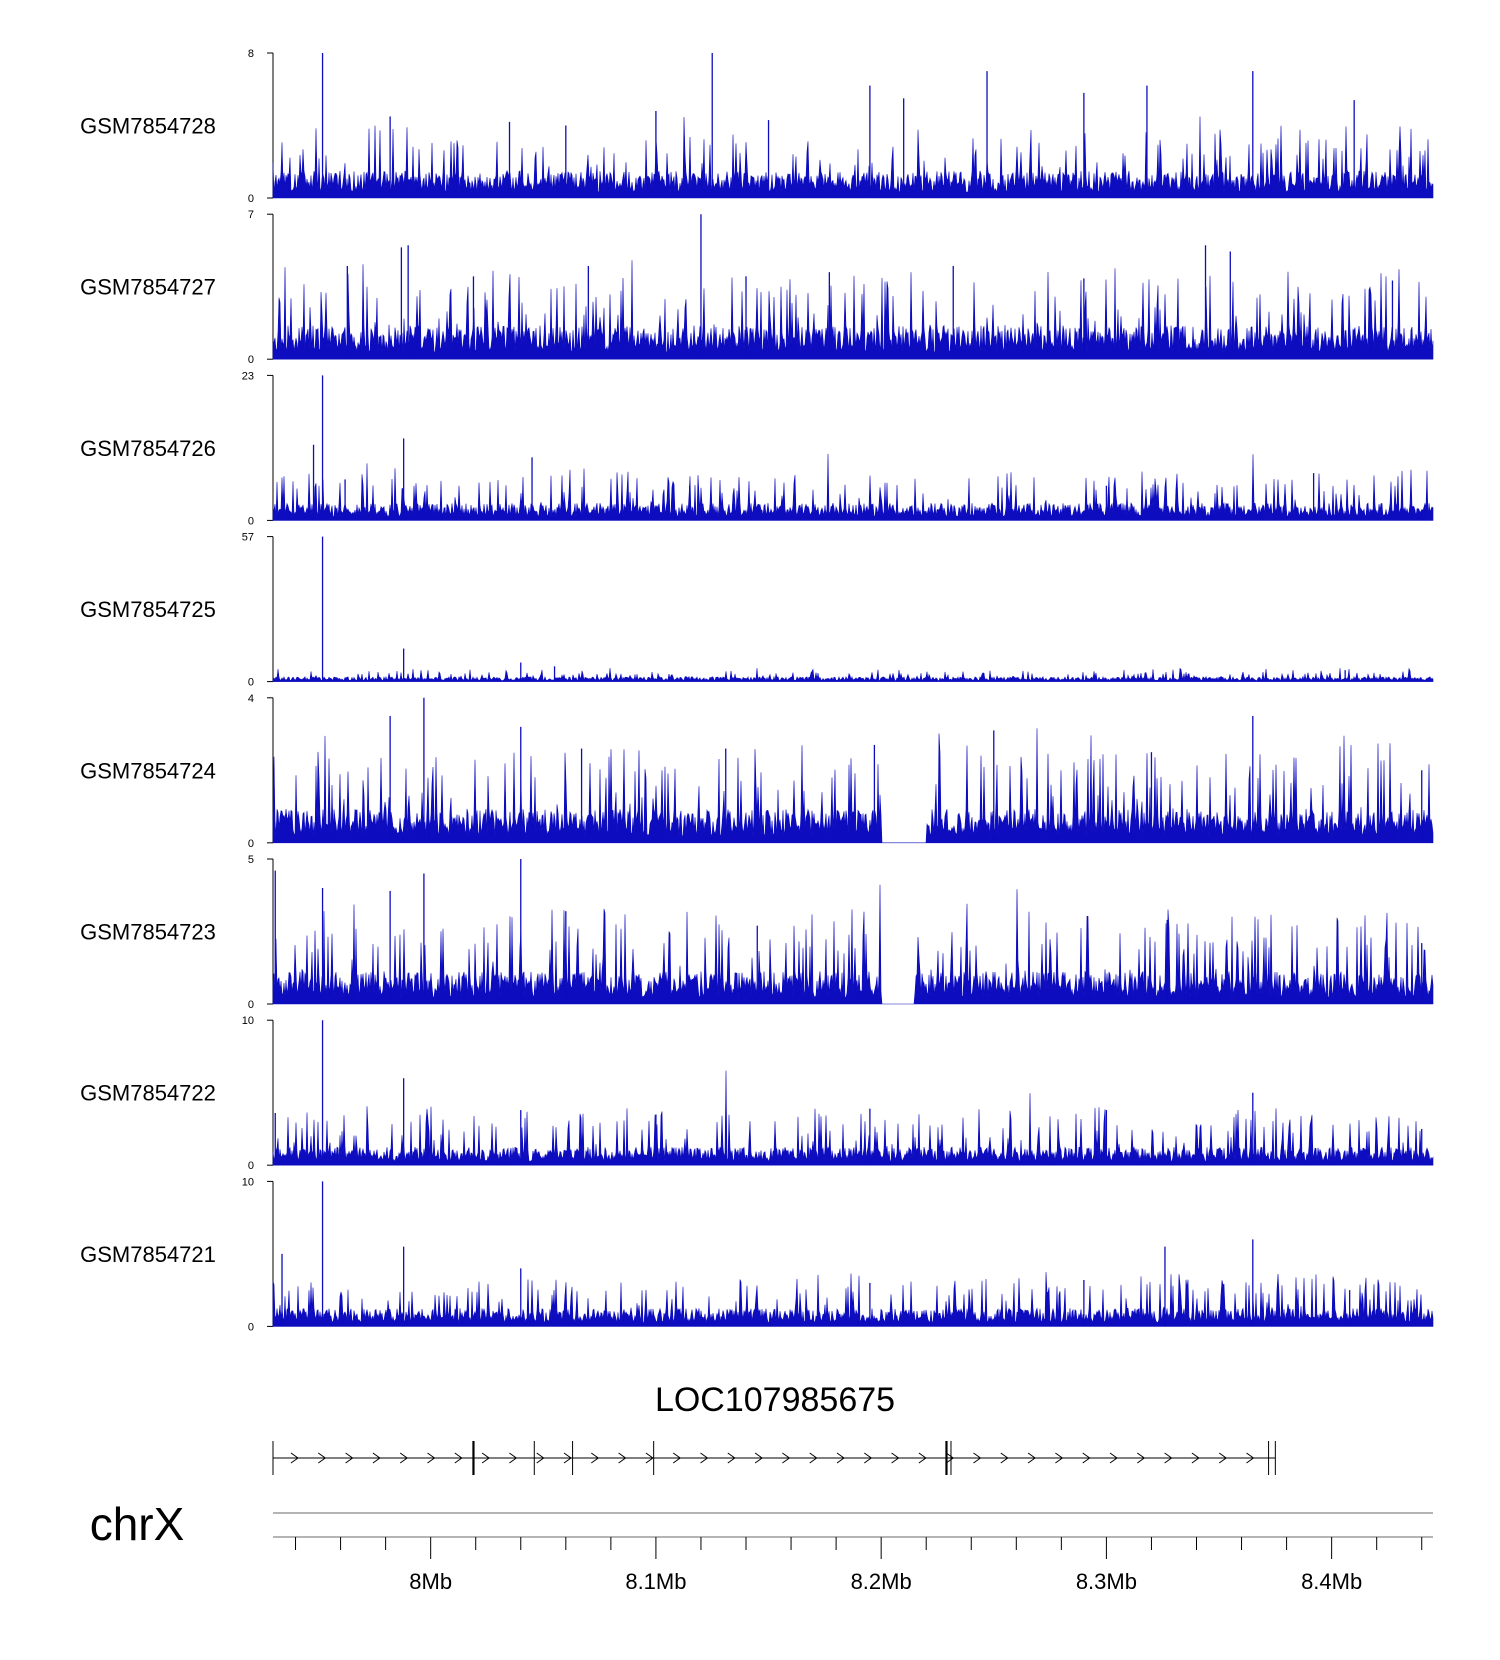 The width and height of the screenshot is (1500, 1660). I want to click on x-tick-label: 8.2Mb, so click(881, 1581).